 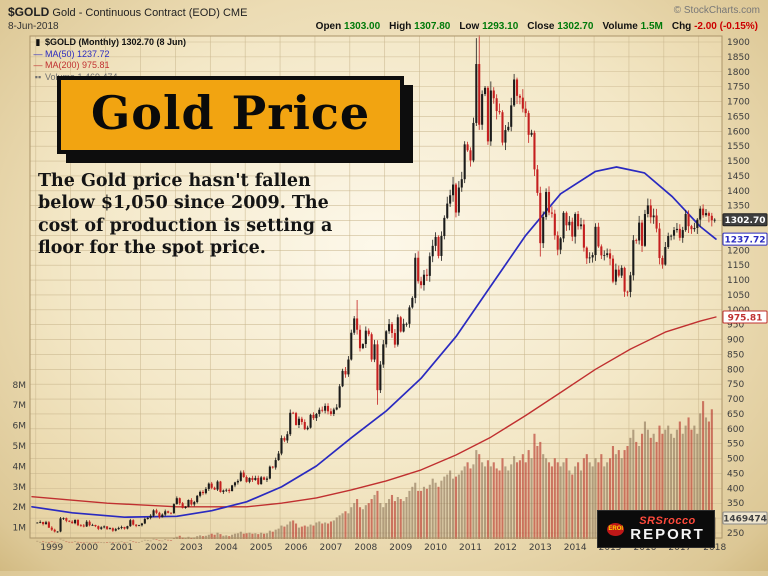 I want to click on svg-text: 7M, so click(x=20, y=406).